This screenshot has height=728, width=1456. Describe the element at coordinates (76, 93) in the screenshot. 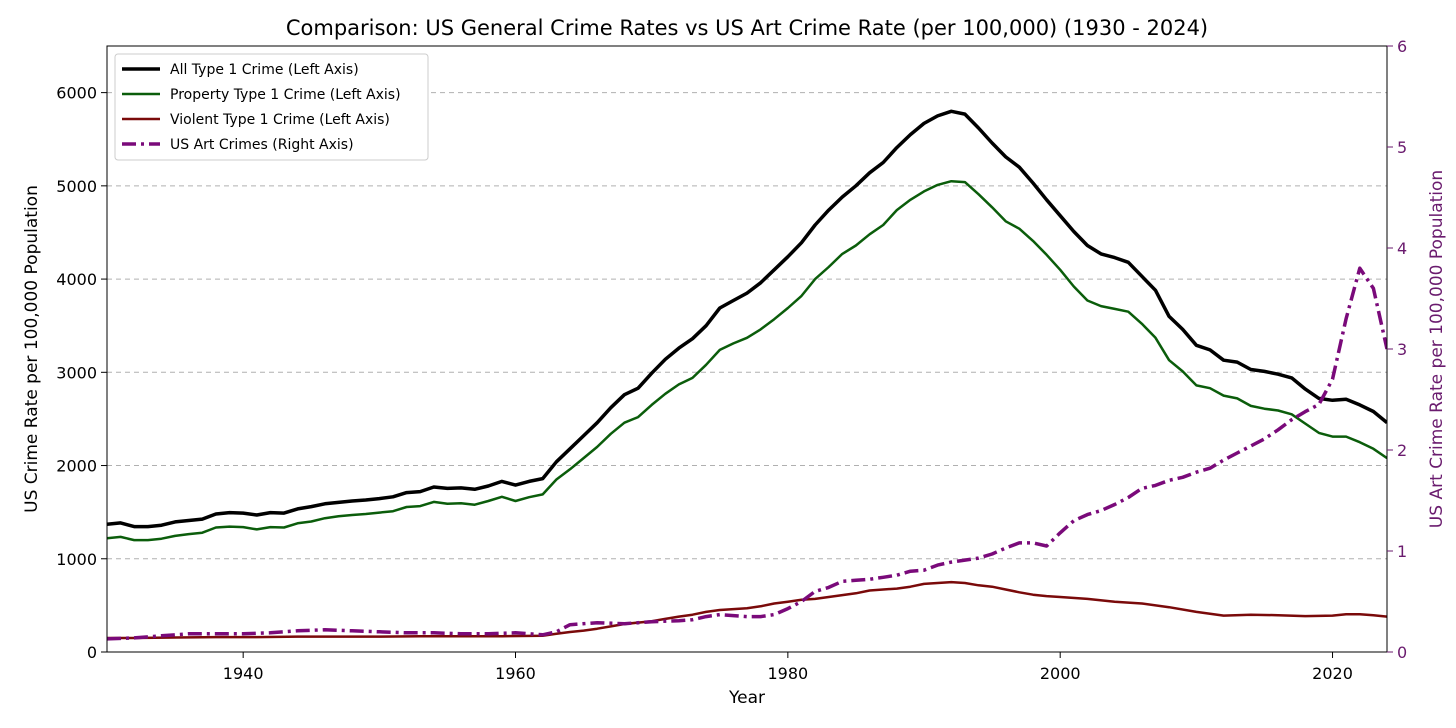

I see `y-tick-label: 6000` at that location.